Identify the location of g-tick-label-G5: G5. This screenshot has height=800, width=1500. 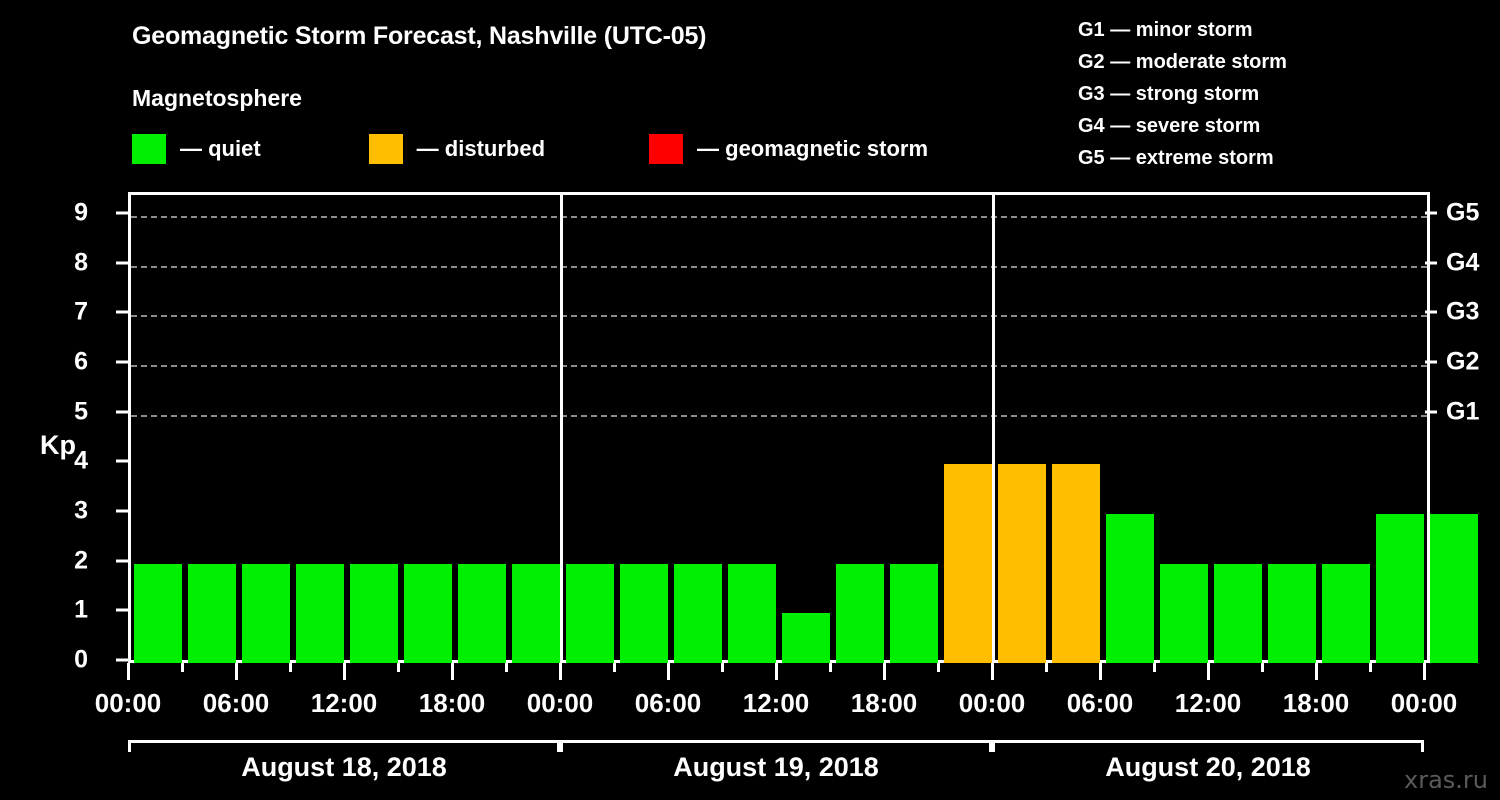
(1463, 212).